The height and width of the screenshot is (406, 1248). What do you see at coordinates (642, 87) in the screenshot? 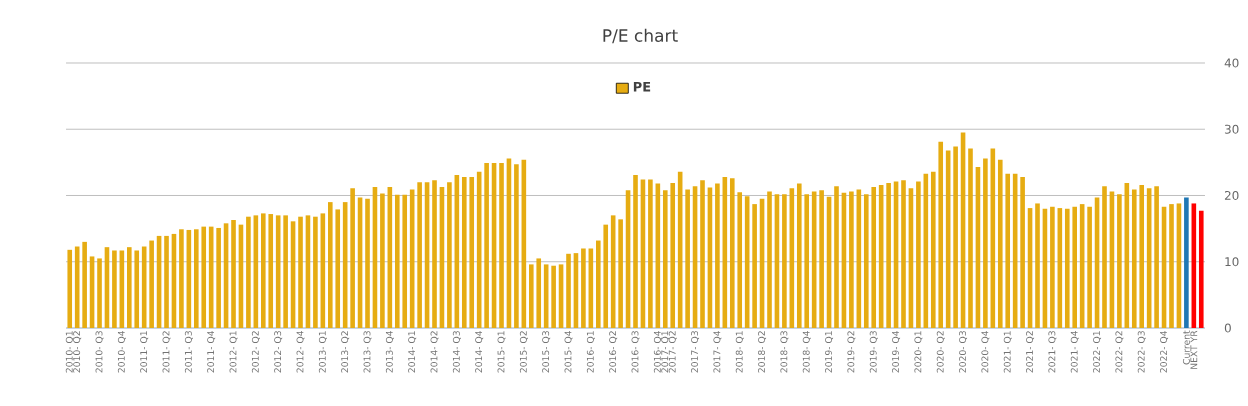
I see `legend-label: PE` at bounding box center [642, 87].